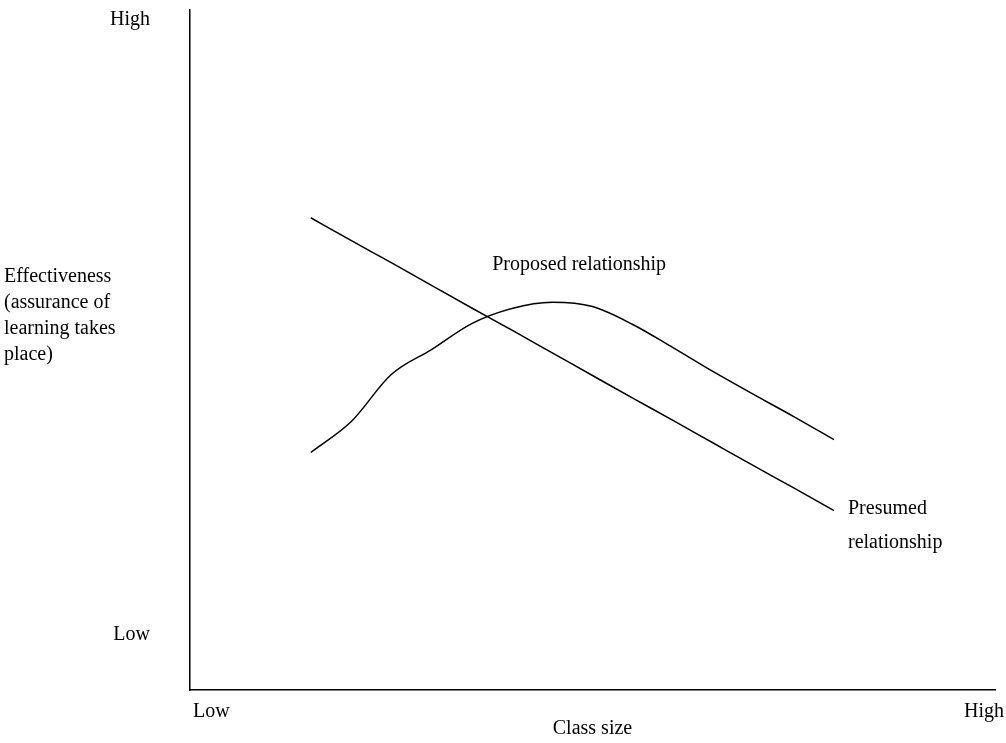 The height and width of the screenshot is (743, 1006). Describe the element at coordinates (592, 727) in the screenshot. I see `x-axis-title: Class size` at that location.